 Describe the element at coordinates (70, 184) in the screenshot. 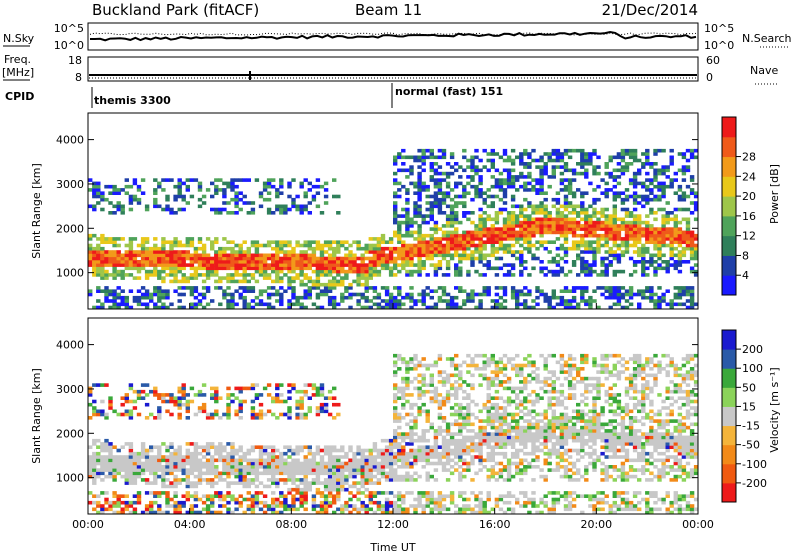

I see `y-tick-label: 3000` at that location.